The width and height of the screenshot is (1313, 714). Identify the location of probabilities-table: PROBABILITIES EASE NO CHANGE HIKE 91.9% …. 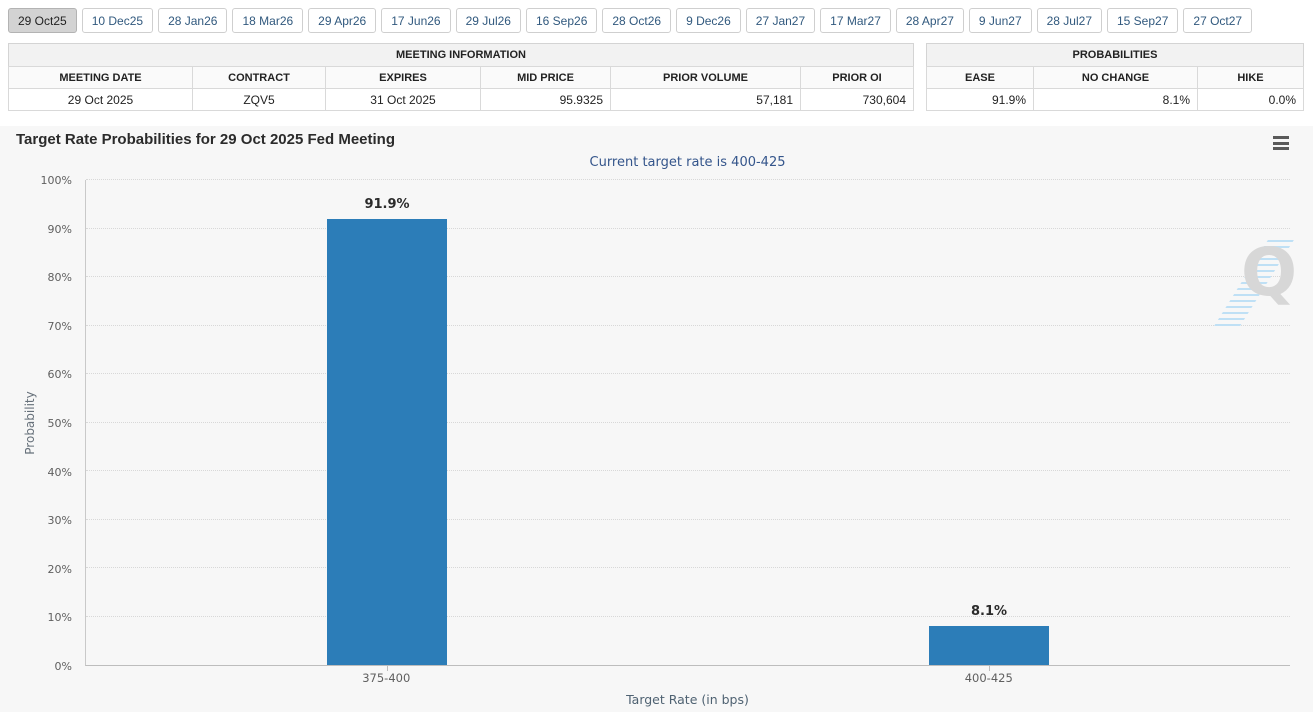
(1115, 77).